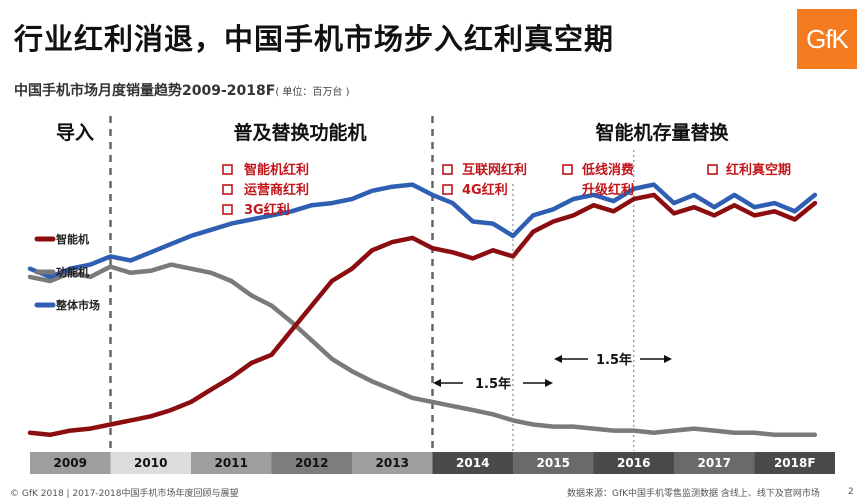  What do you see at coordinates (598, 180) in the screenshot?
I see `driver-group-3: 低线消费 升级红利` at bounding box center [598, 180].